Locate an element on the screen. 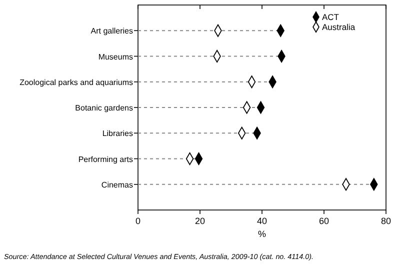  y-tick-label: Zoological parks and aquariums is located at coordinates (76, 82).